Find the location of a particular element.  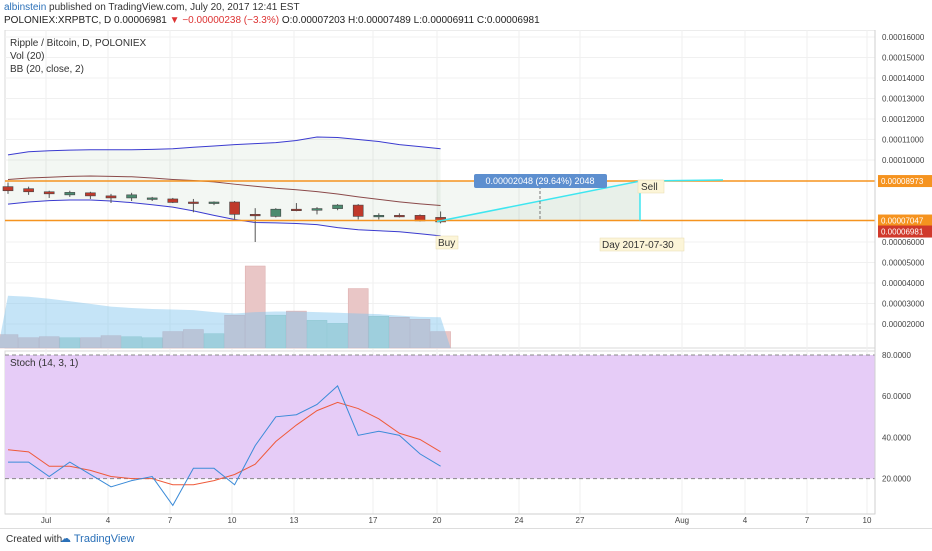

measure-label-bg is located at coordinates (540, 181).